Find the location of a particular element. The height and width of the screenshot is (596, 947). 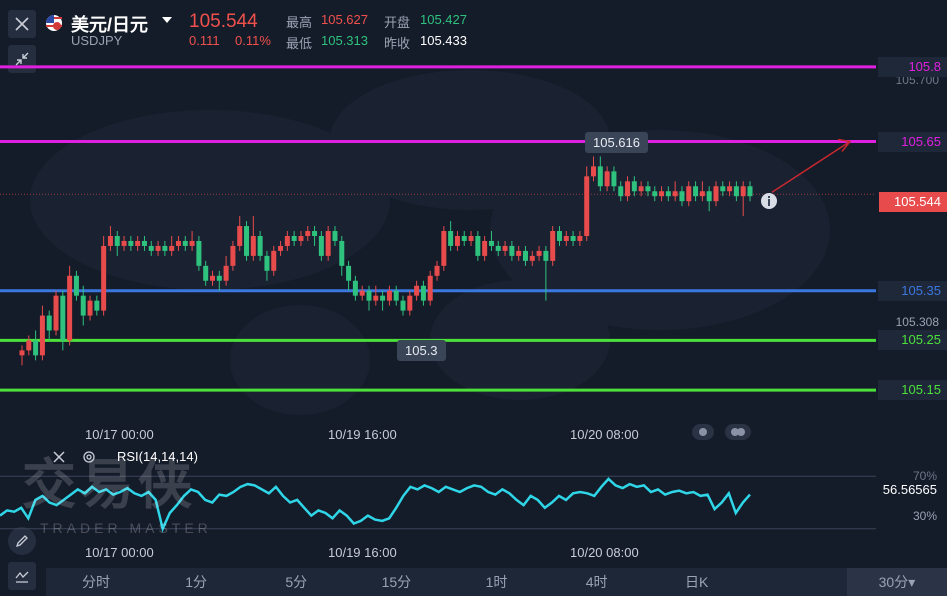

rsi-time-label-3: 10/20 08:00 is located at coordinates (604, 552).